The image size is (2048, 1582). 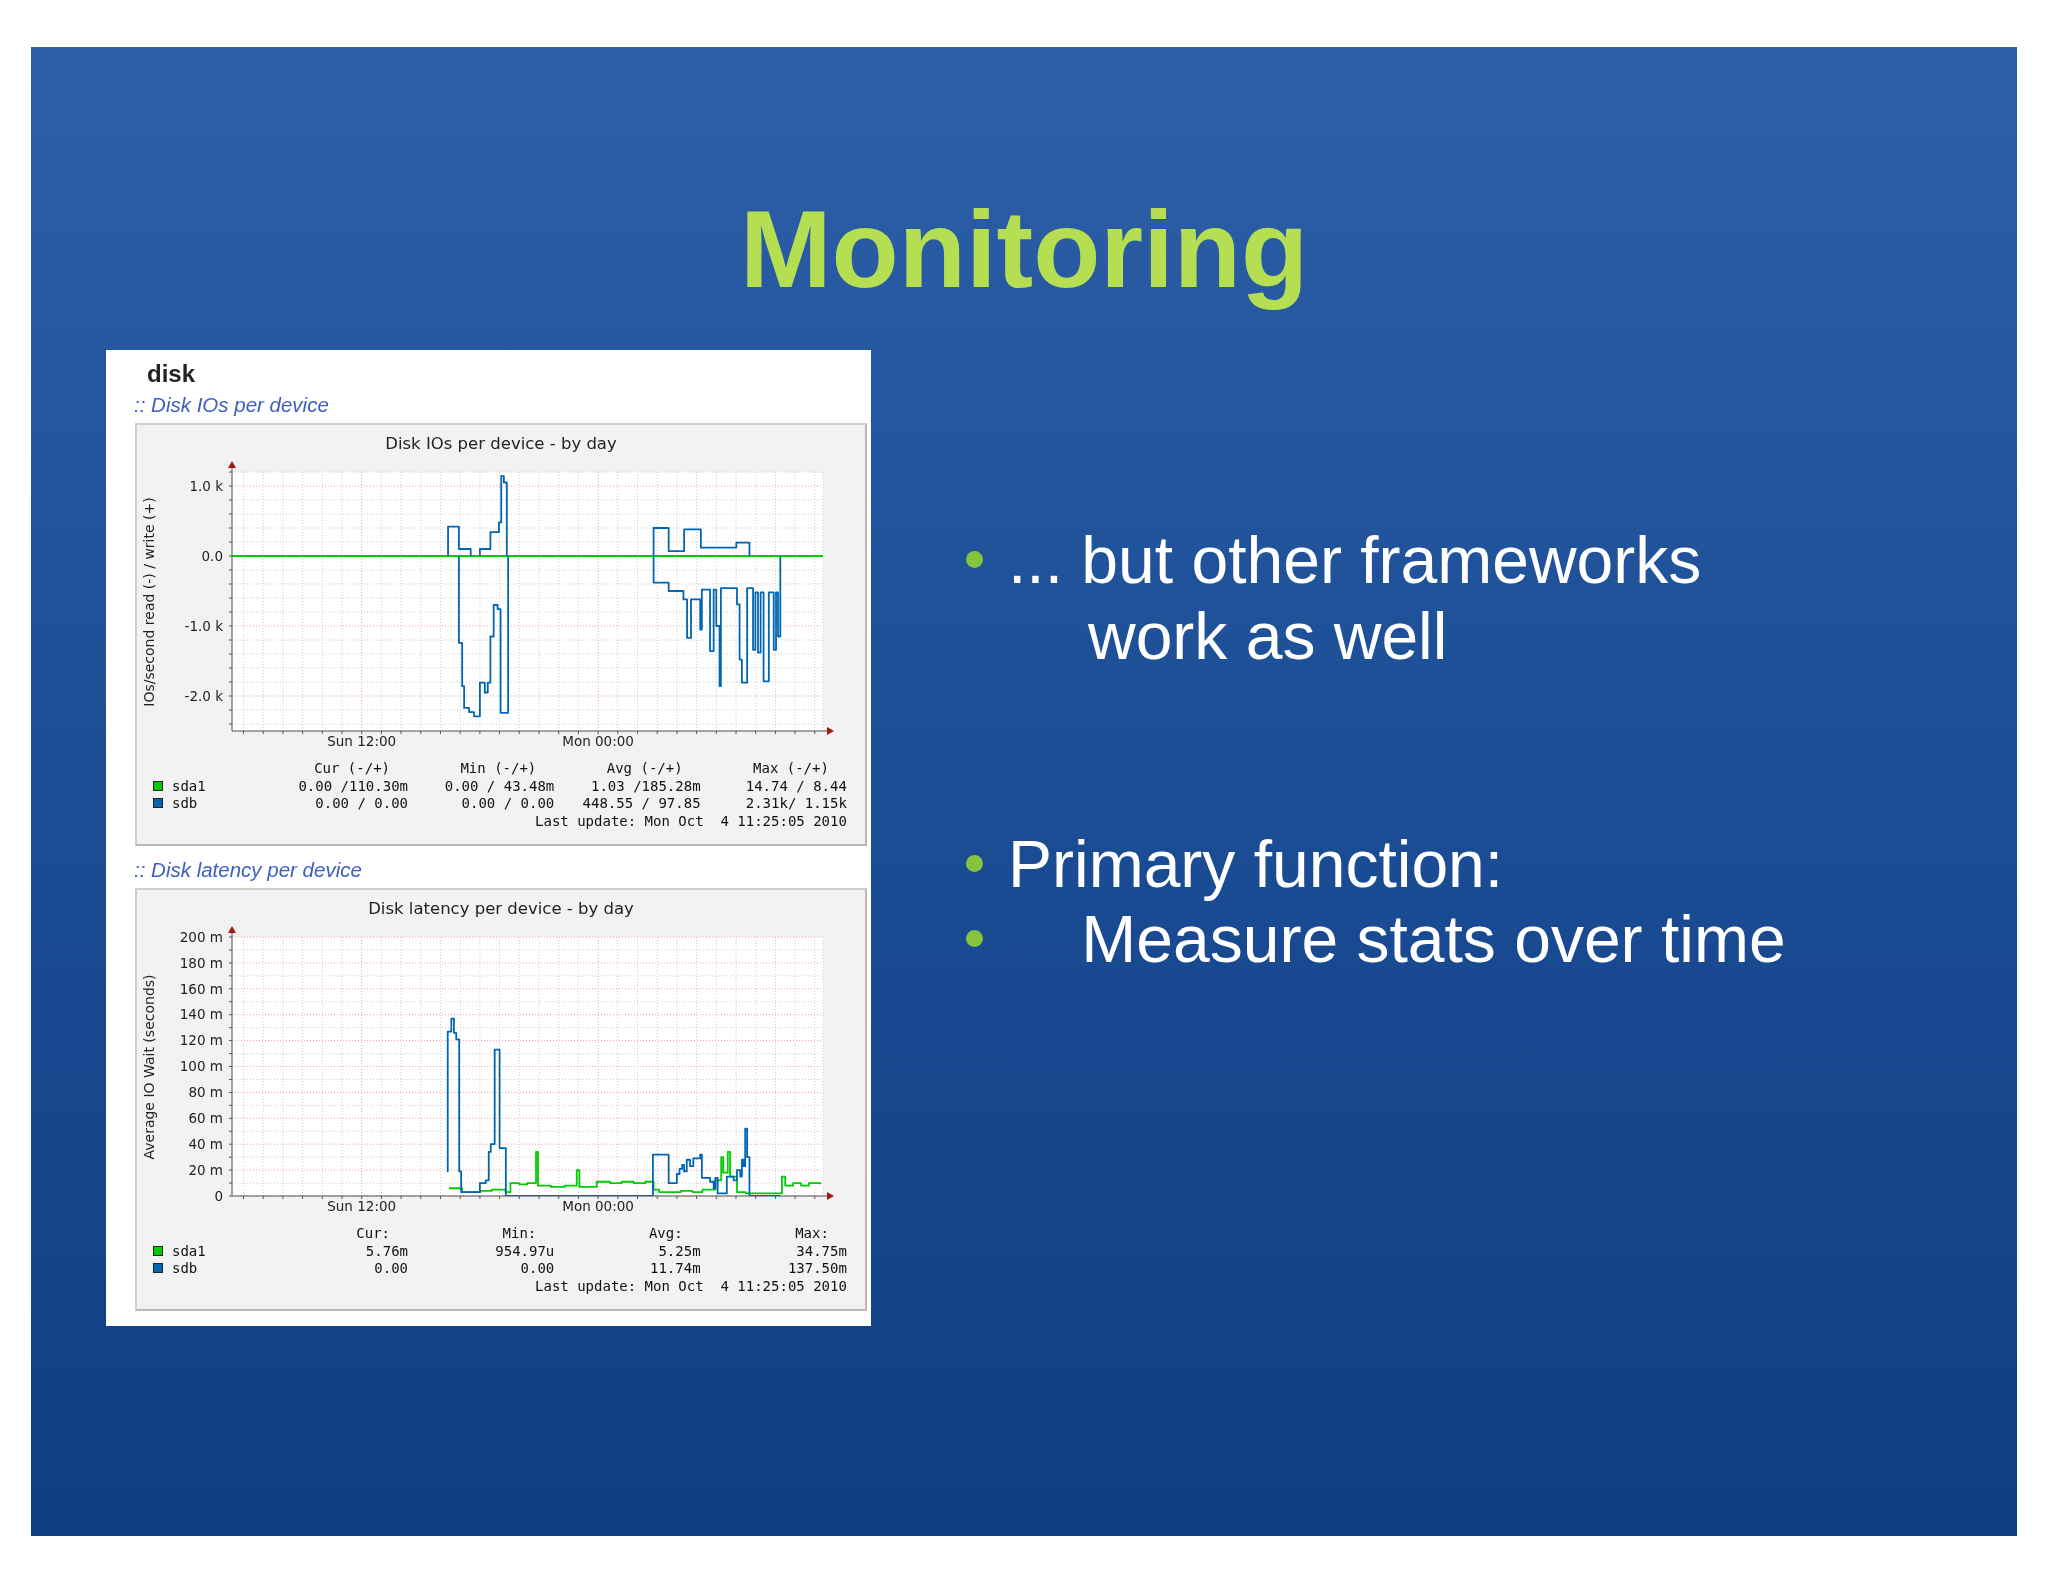 I want to click on text: 2.31k/ 1.15k, so click(x=796, y=803).